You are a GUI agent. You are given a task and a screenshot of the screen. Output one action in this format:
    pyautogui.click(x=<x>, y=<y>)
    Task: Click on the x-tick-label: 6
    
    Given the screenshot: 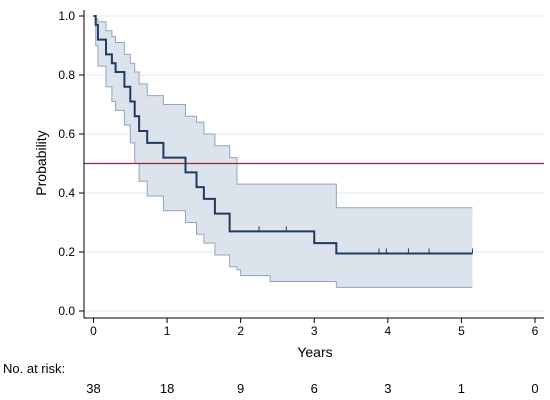 What is the action you would take?
    pyautogui.click(x=535, y=331)
    